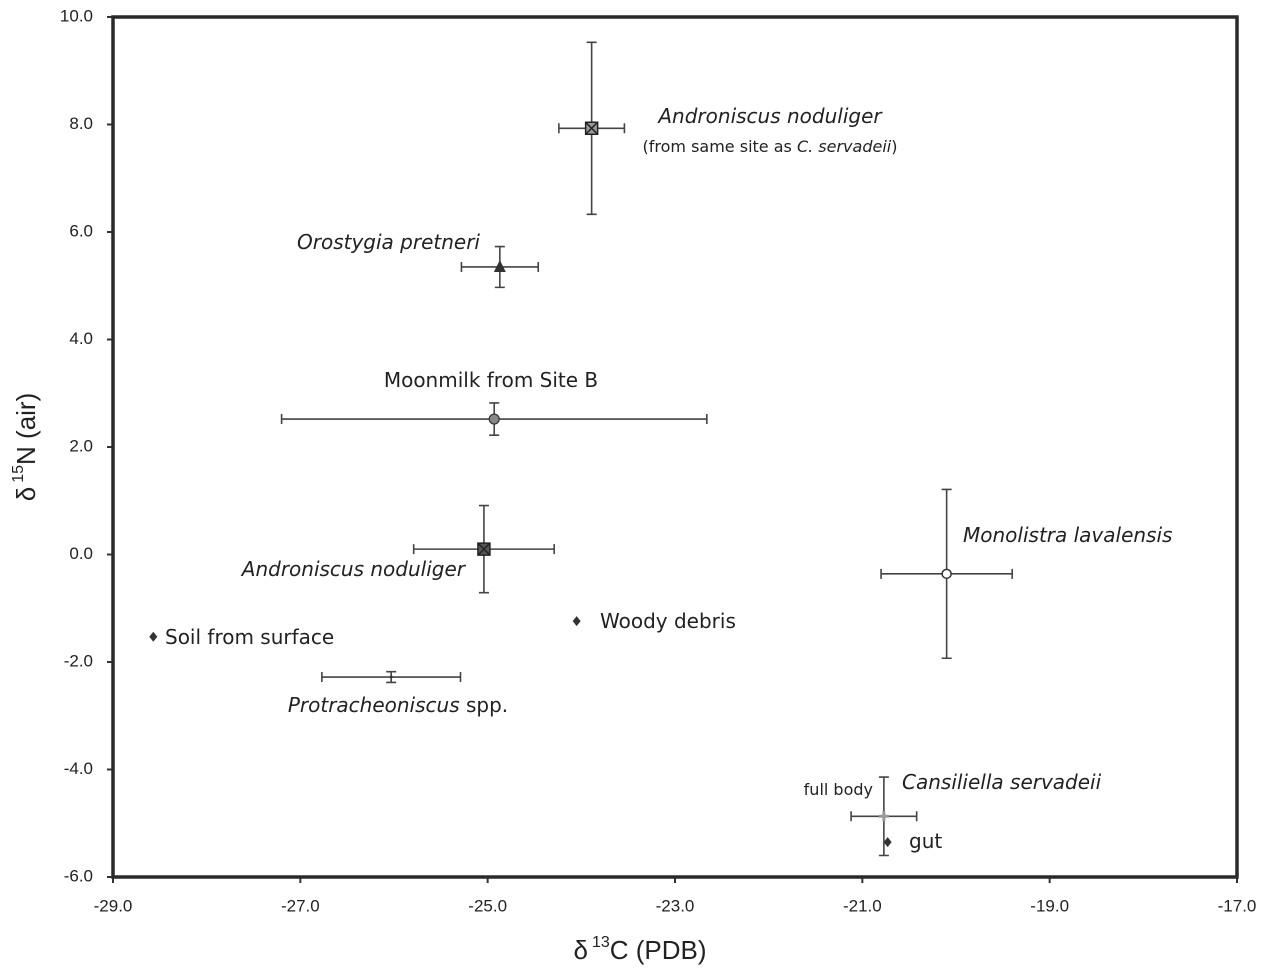  What do you see at coordinates (81, 338) in the screenshot?
I see `y-tick-label: 4.0` at bounding box center [81, 338].